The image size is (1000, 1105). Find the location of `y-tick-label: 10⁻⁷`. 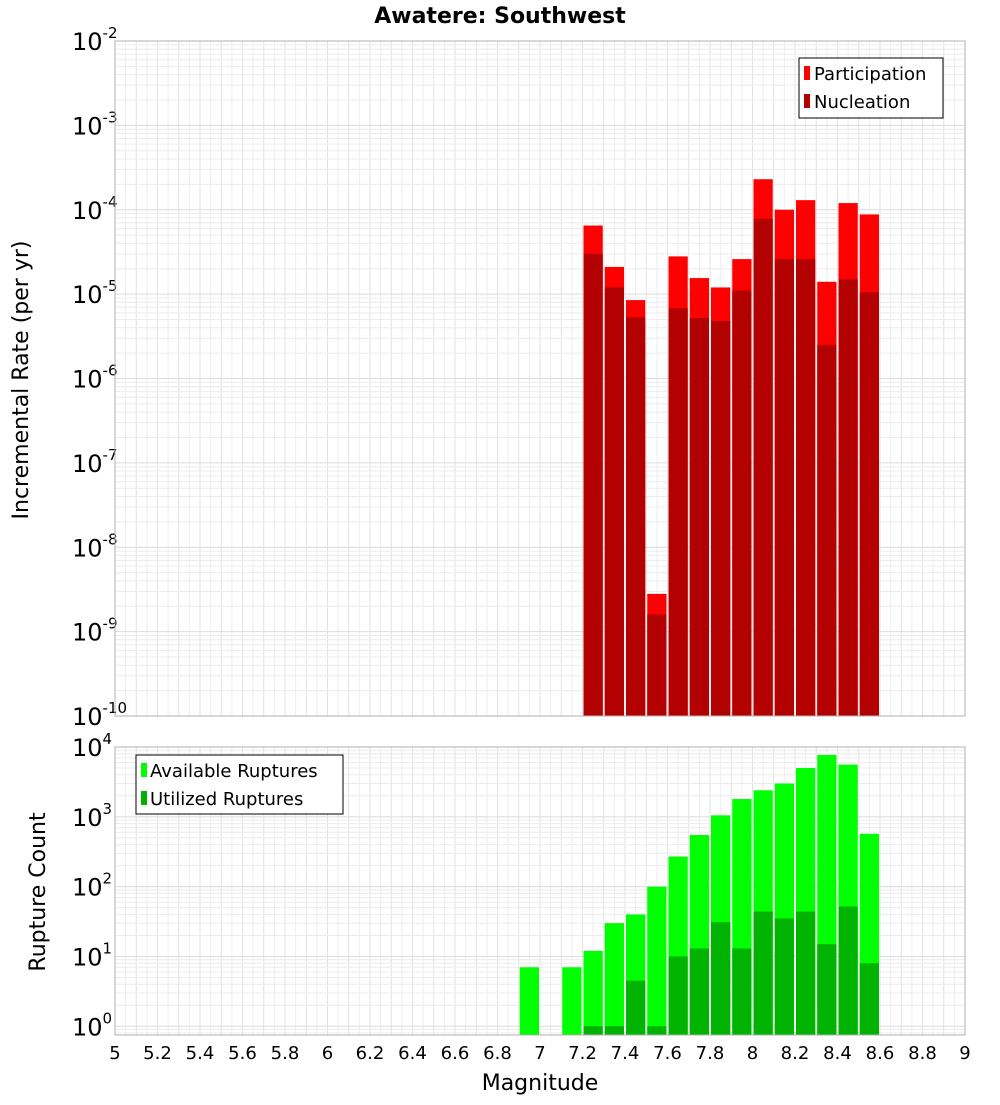

y-tick-label: 10⁻⁷ is located at coordinates (95, 462).